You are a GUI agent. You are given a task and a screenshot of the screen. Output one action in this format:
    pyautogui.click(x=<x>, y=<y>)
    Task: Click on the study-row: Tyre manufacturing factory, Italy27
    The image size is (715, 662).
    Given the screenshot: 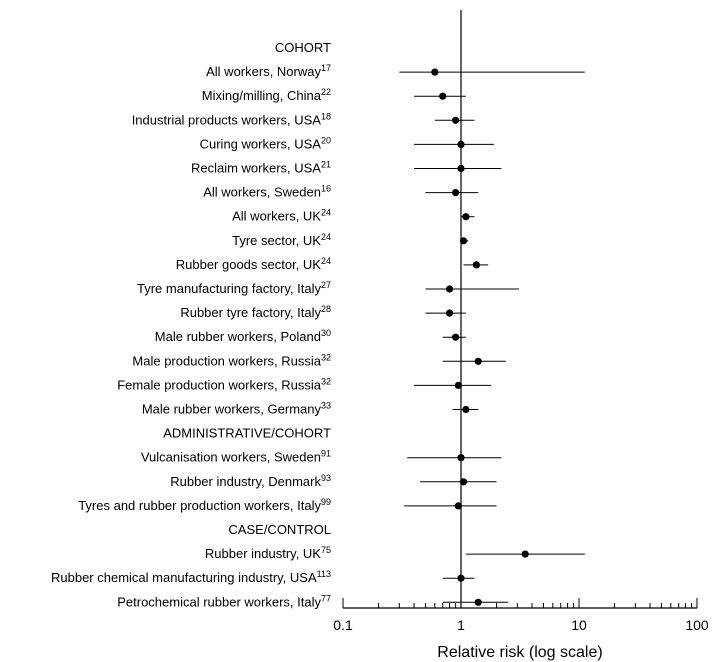 What is the action you would take?
    pyautogui.click(x=328, y=288)
    